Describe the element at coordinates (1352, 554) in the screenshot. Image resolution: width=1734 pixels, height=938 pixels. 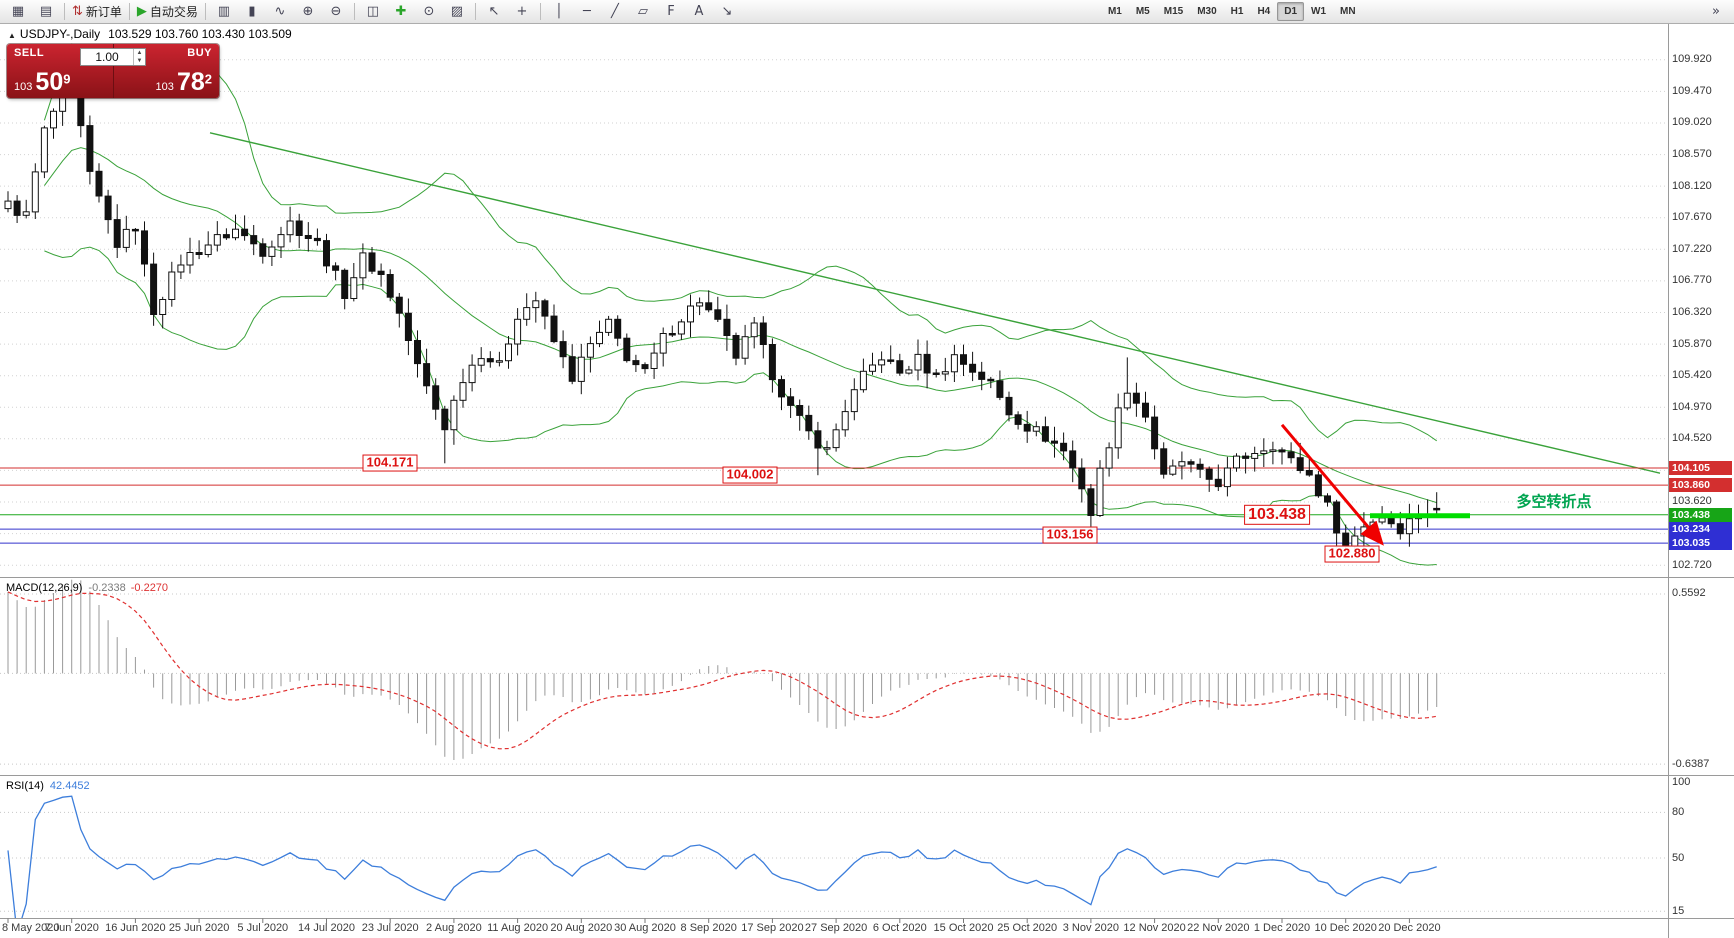
I see `chart-annotation: 102.880` at that location.